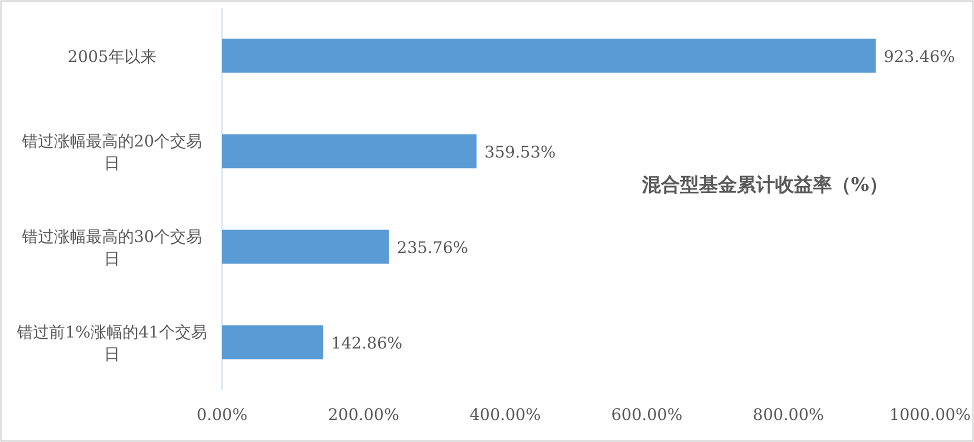  Describe the element at coordinates (111, 247) in the screenshot. I see `y-tick-label: 错过涨幅最高的30个交易日` at that location.